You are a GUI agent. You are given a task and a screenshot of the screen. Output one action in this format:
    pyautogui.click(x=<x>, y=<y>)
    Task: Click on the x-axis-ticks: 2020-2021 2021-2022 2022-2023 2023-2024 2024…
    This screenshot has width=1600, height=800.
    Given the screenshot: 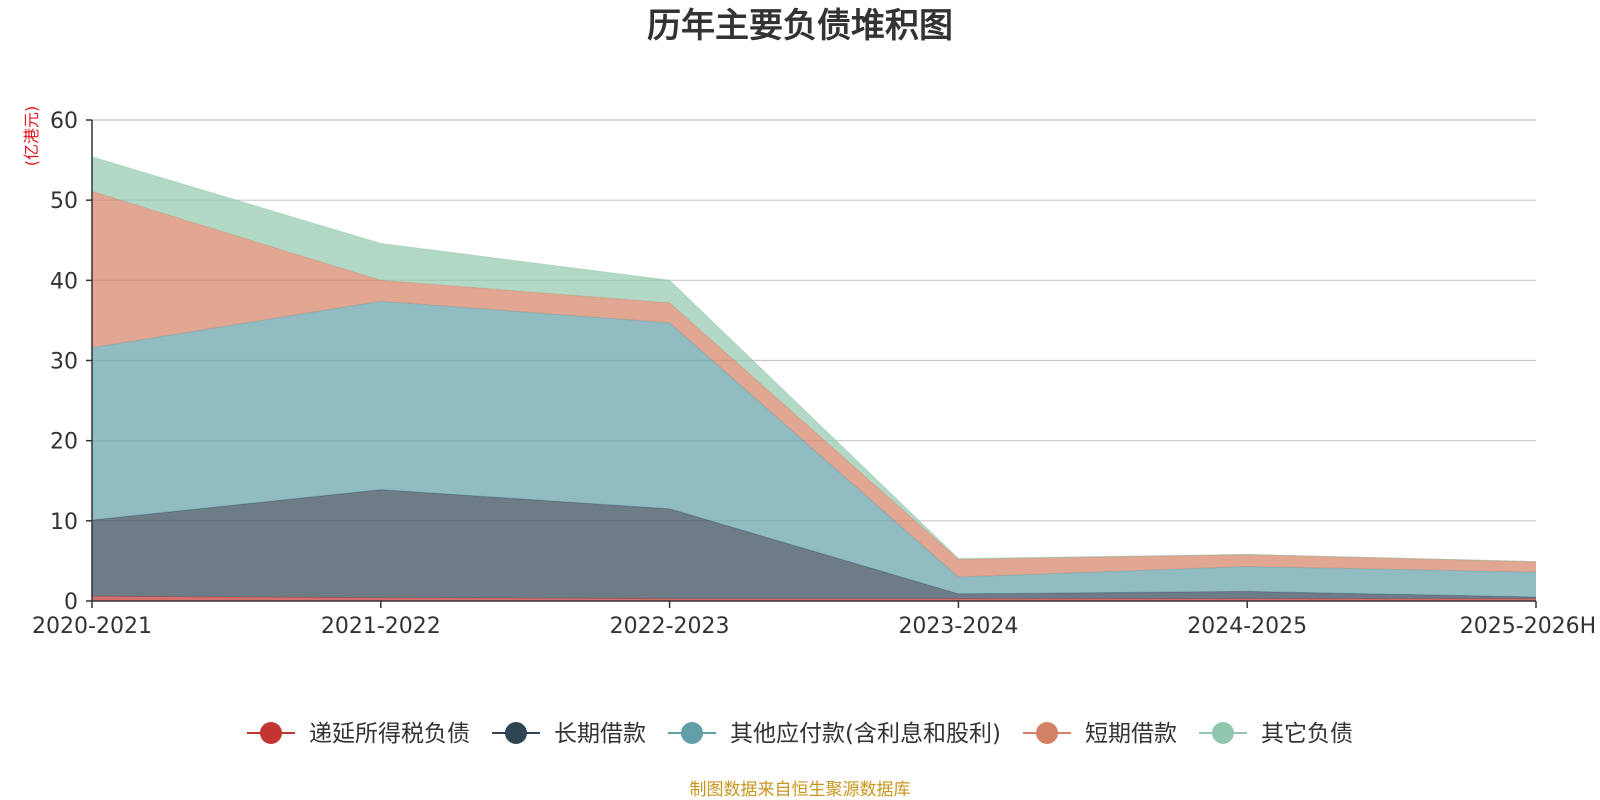 What is the action you would take?
    pyautogui.click(x=814, y=620)
    